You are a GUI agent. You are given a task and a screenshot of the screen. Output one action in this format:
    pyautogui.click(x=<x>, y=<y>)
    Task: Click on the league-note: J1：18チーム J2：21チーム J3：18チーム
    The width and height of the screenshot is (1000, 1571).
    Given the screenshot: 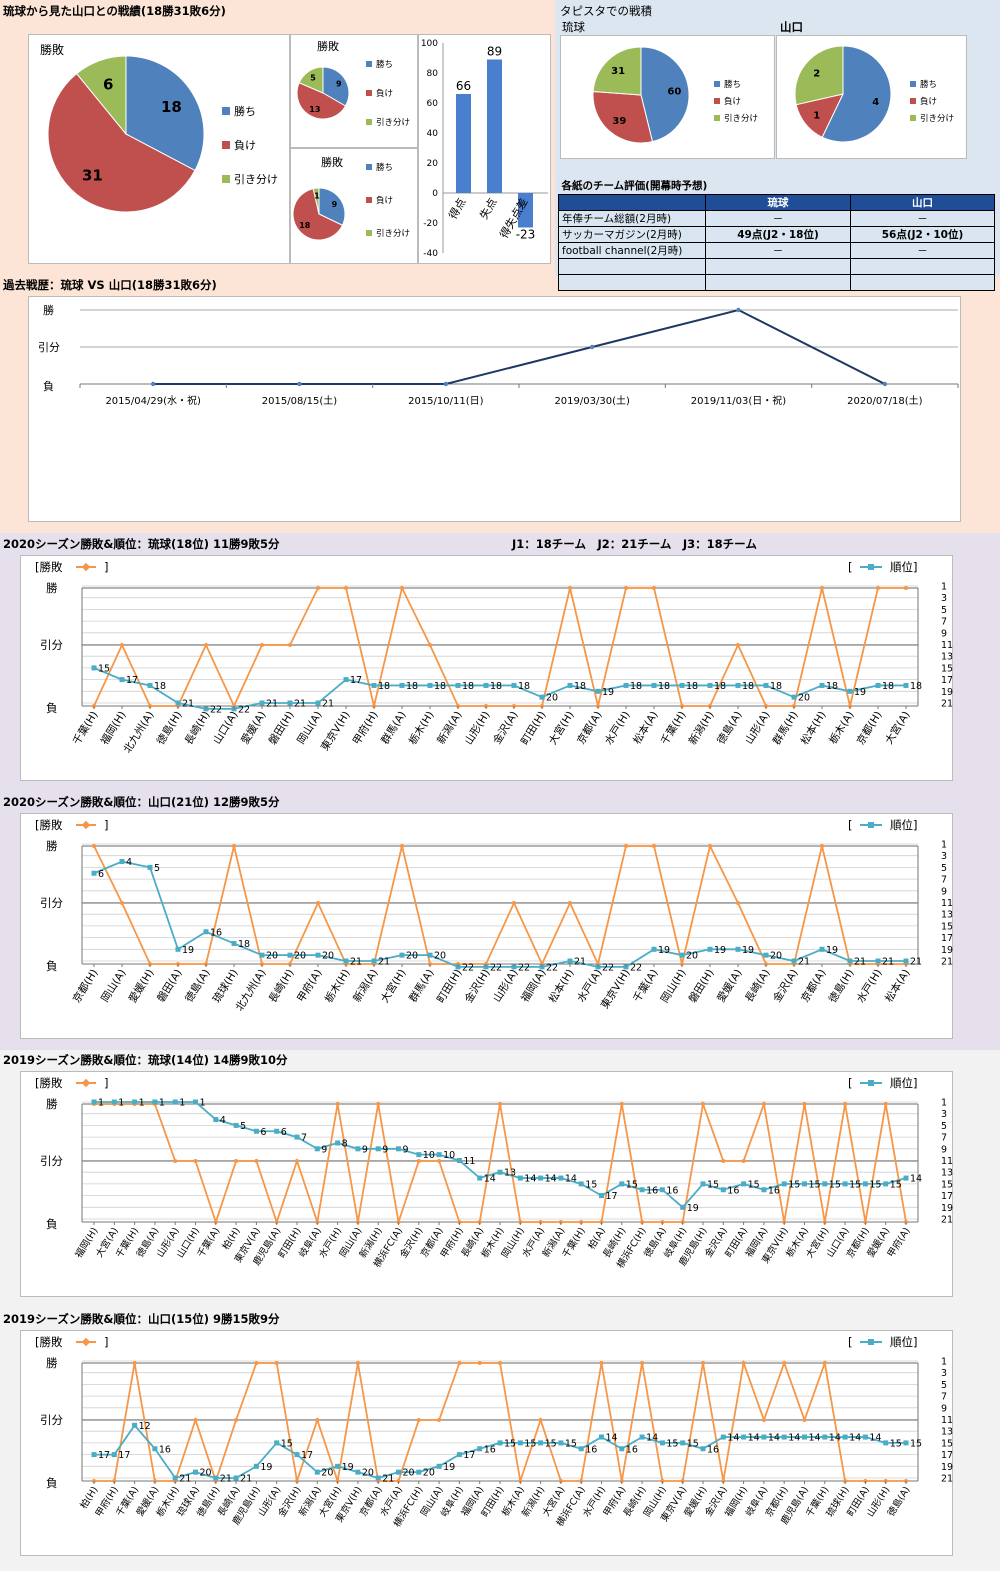 What is the action you would take?
    pyautogui.click(x=634, y=544)
    